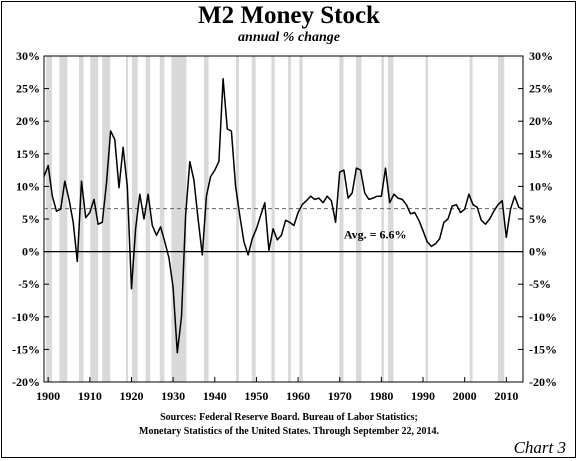 The image size is (578, 461). What do you see at coordinates (465, 396) in the screenshot?
I see `x-tick-label: 2000` at bounding box center [465, 396].